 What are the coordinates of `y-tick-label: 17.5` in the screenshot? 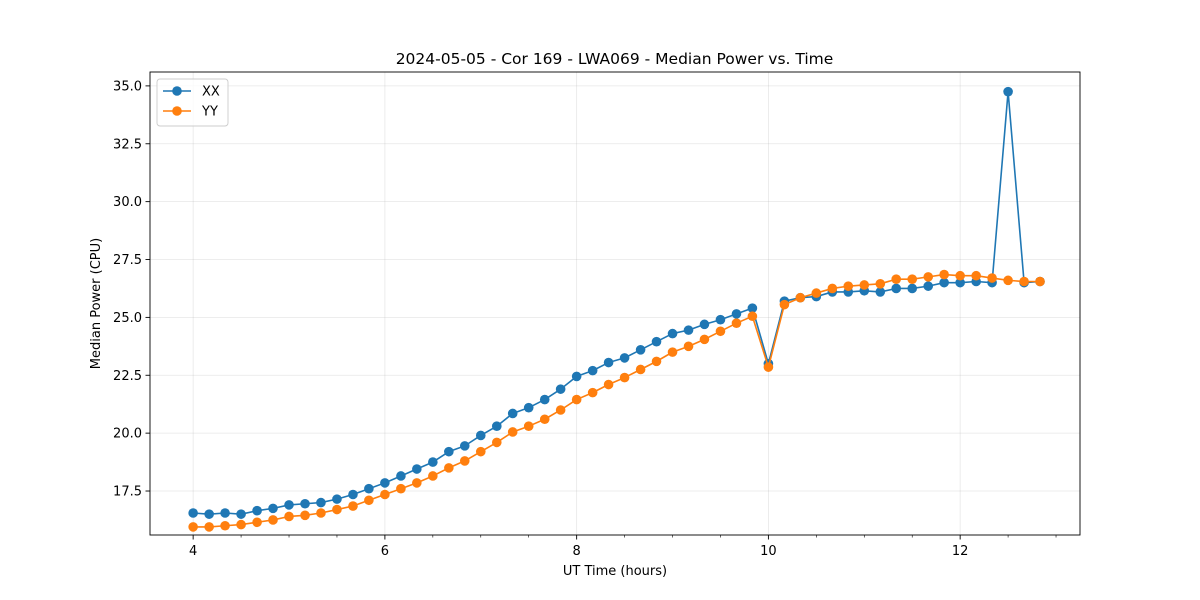 It's located at (127, 492).